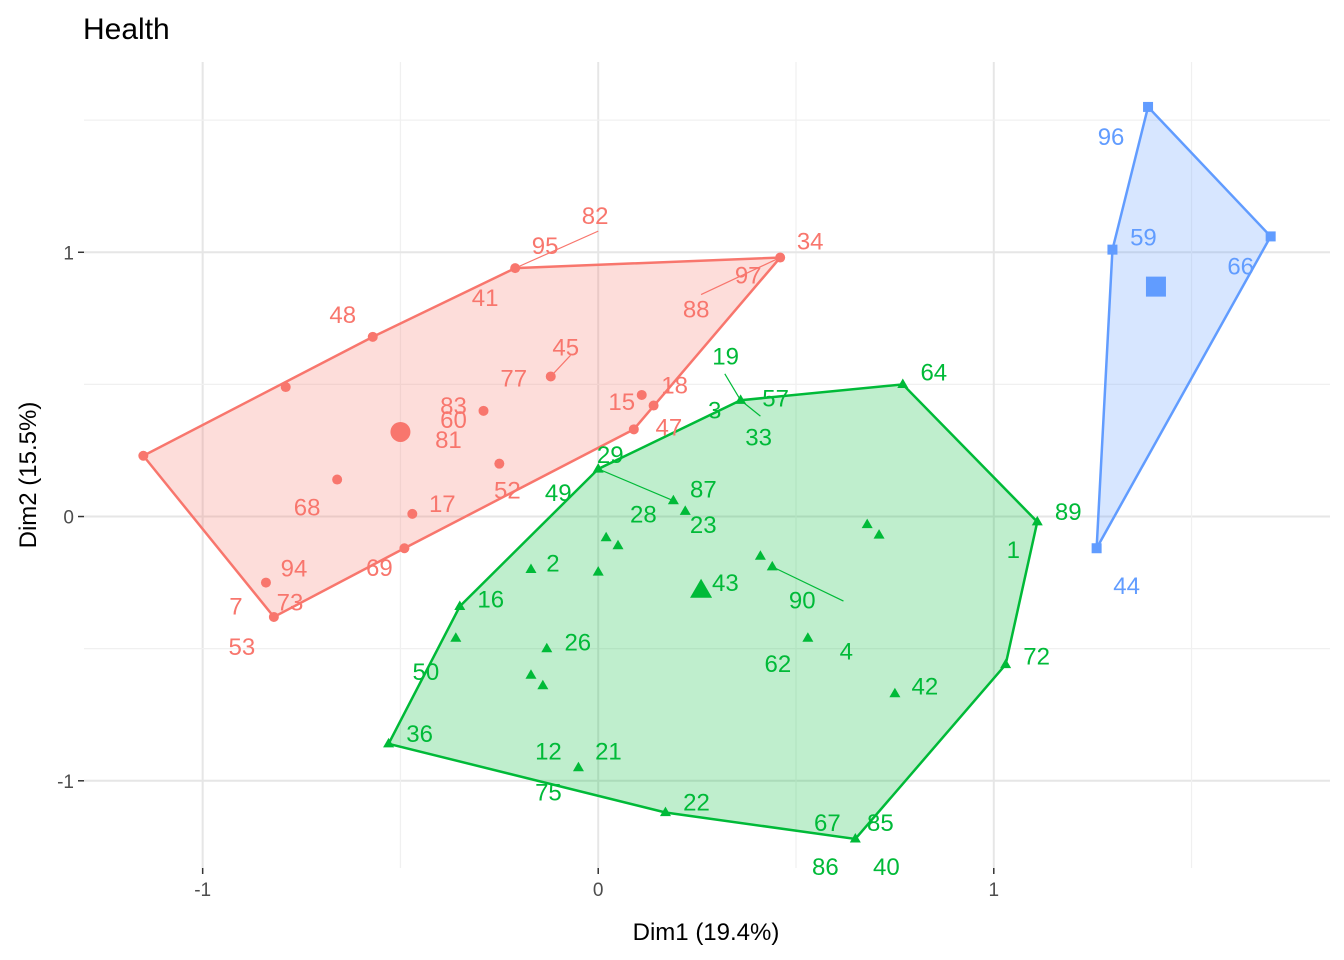  What do you see at coordinates (1036, 657) in the screenshot?
I see `point-label: 72` at bounding box center [1036, 657].